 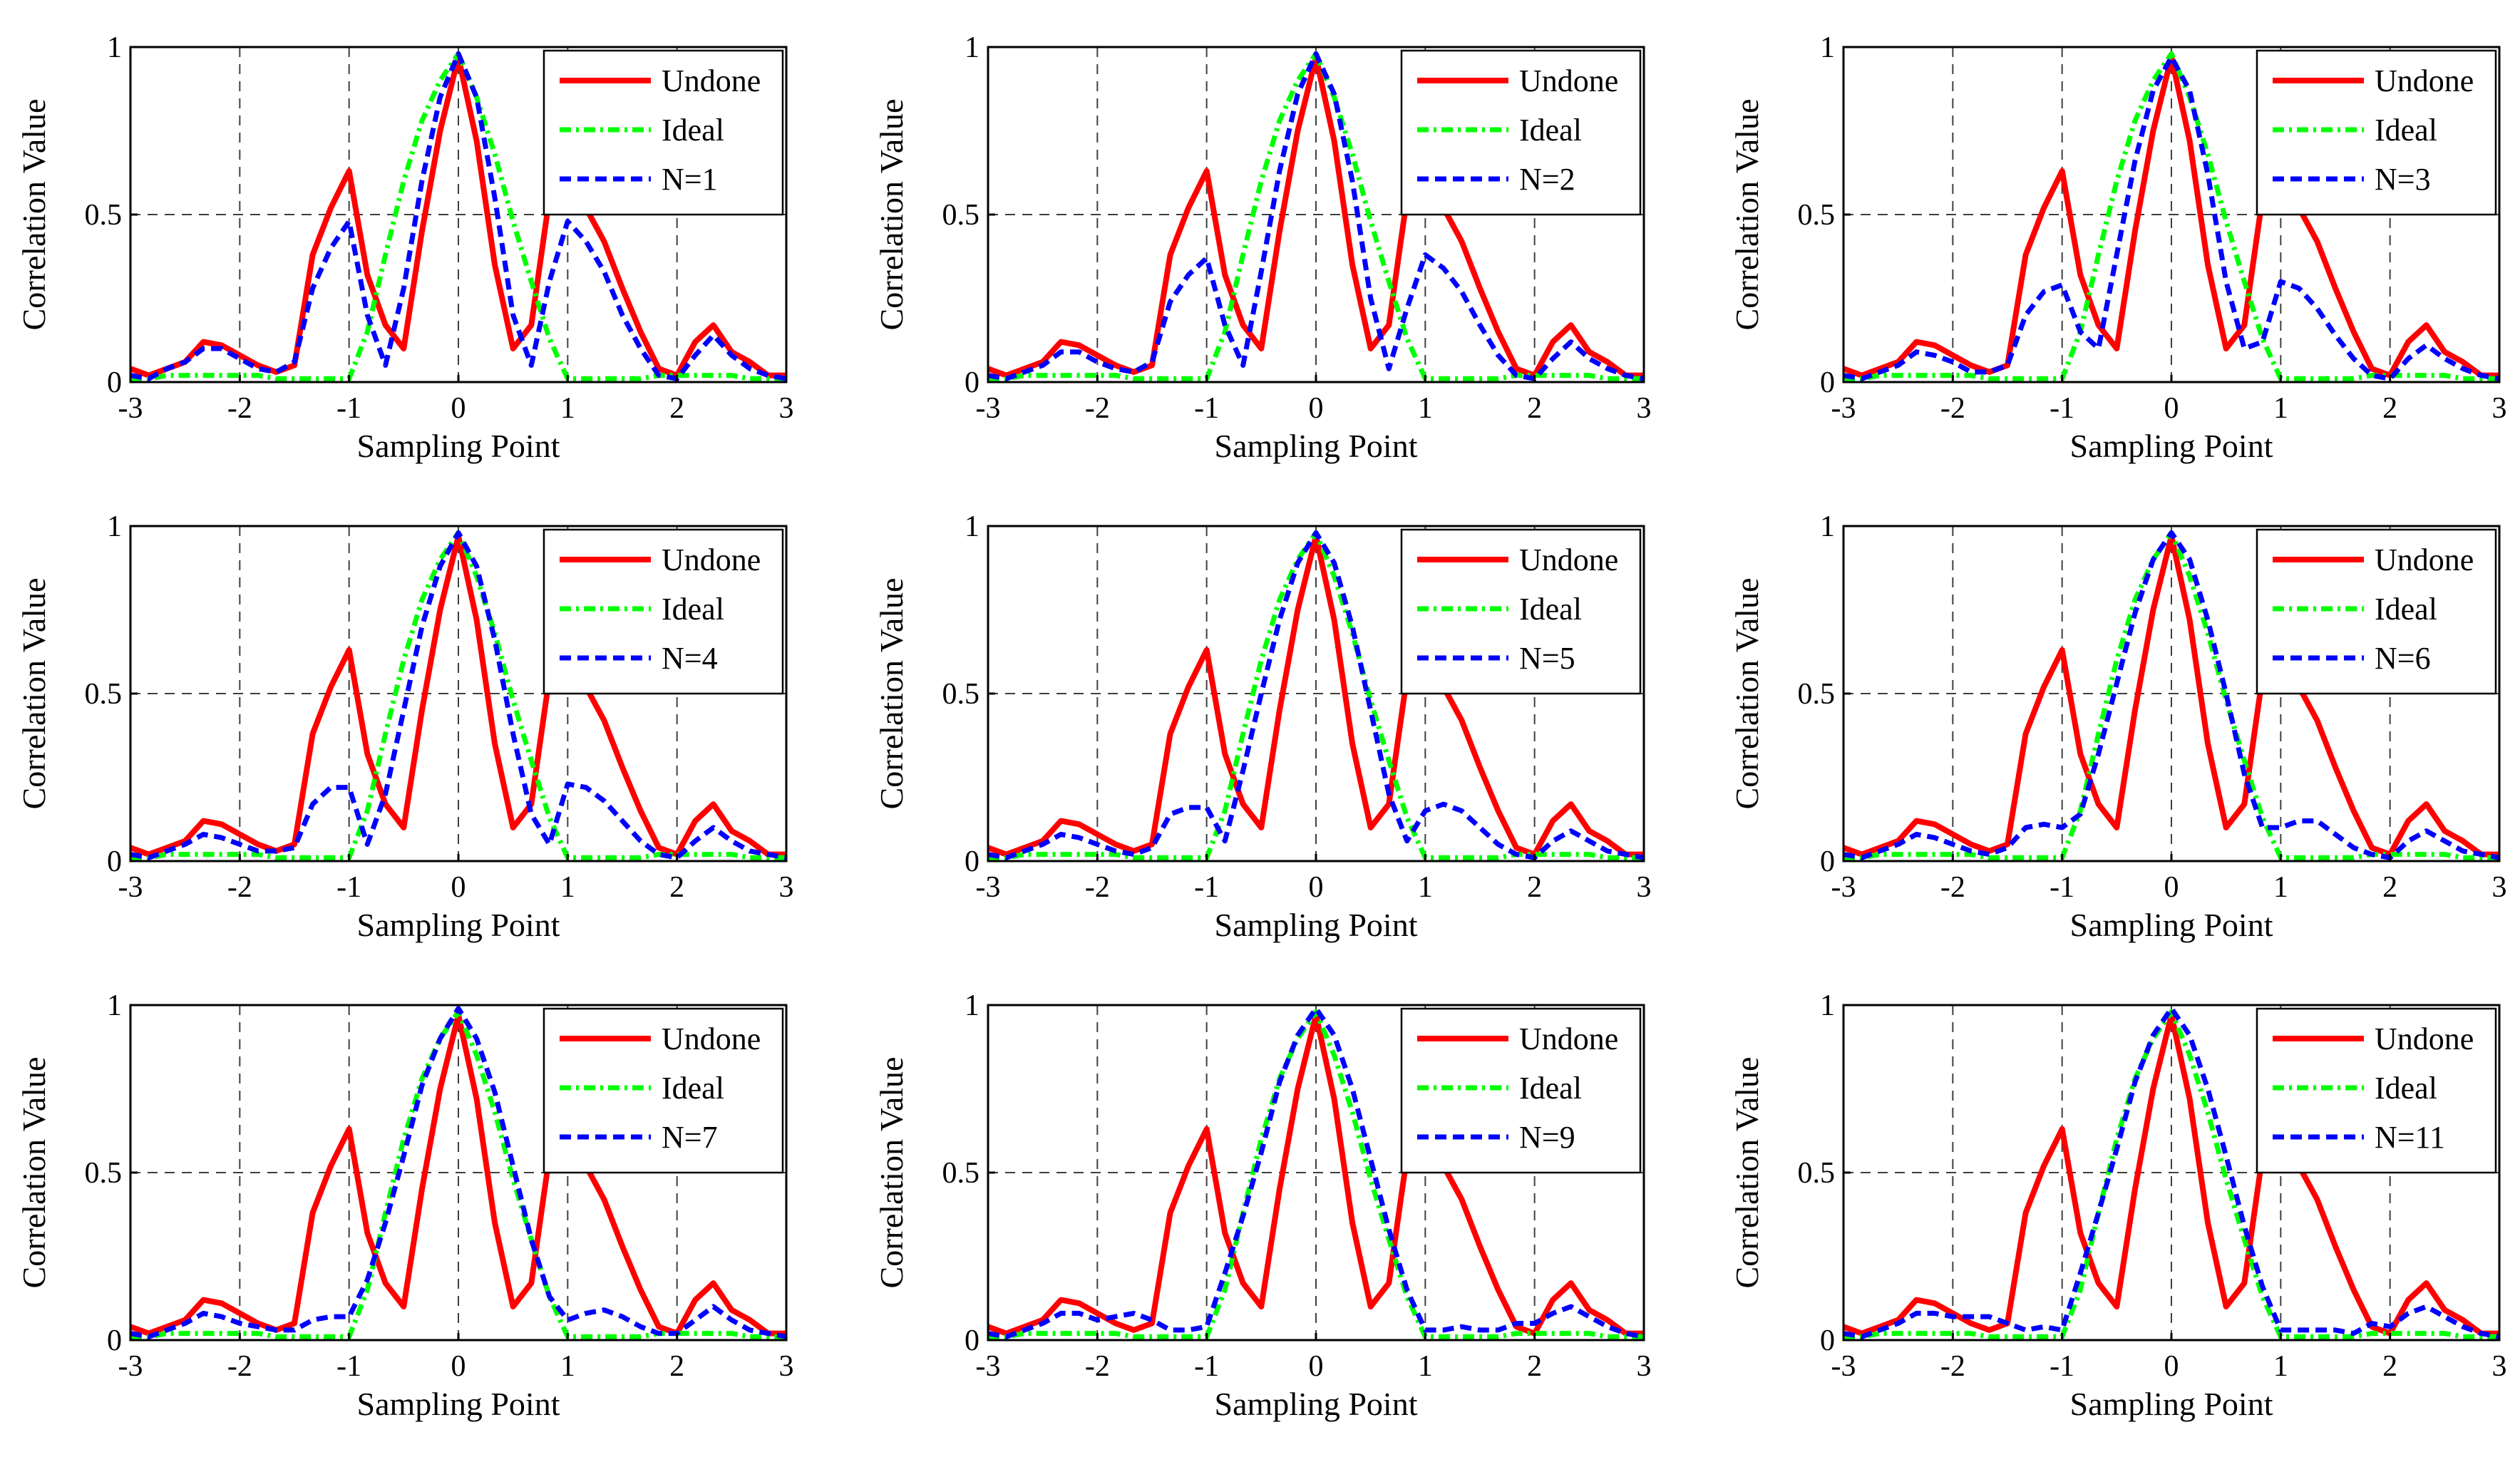 I want to click on legend: Undone Ideal N=5, so click(x=1521, y=611).